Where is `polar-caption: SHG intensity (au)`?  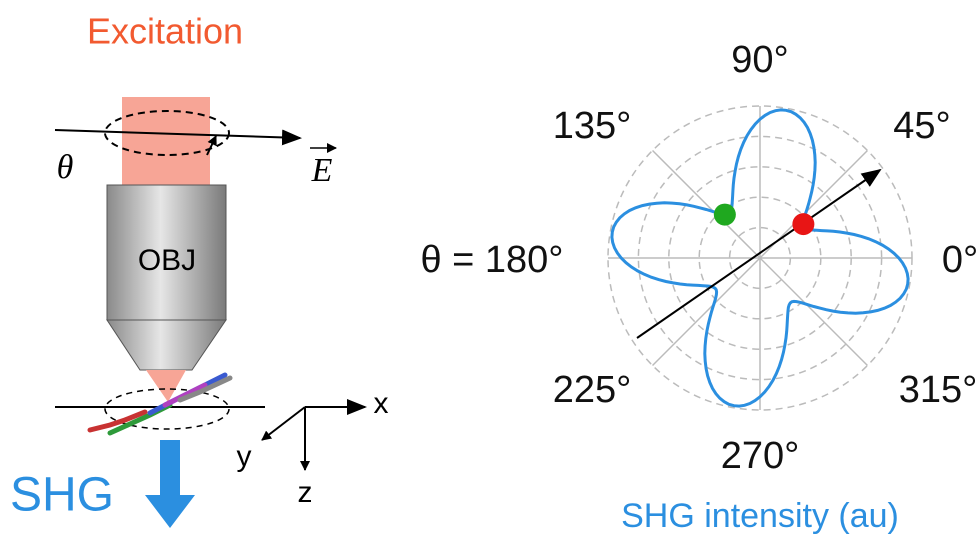
polar-caption: SHG intensity (au) is located at coordinates (760, 516).